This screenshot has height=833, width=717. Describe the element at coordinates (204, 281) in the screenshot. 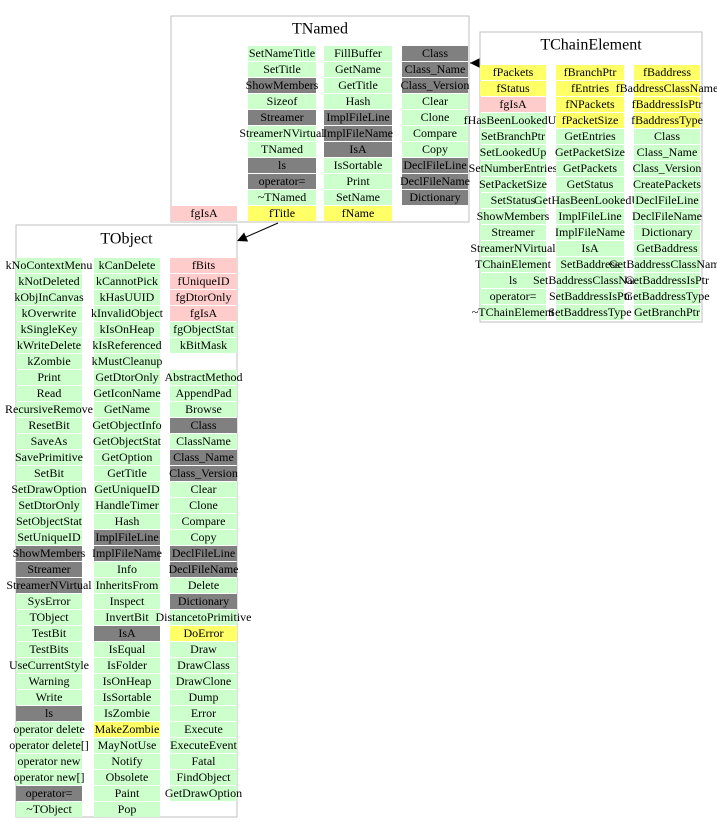

I see `member-label: fUniqueID` at that location.